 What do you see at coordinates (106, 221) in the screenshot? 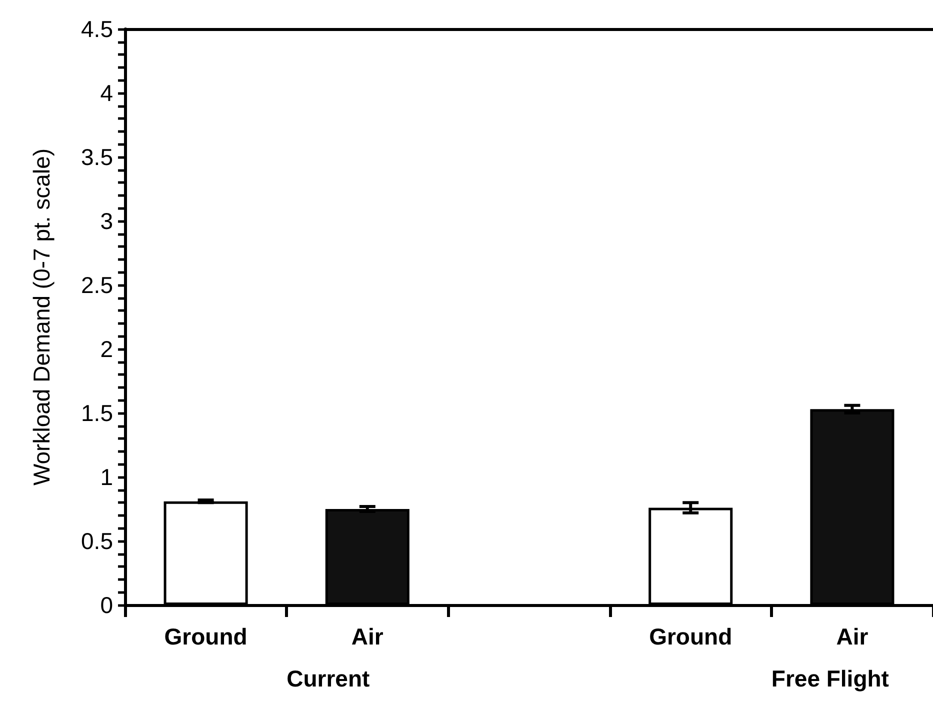
I see `y-tick-label: 3` at bounding box center [106, 221].